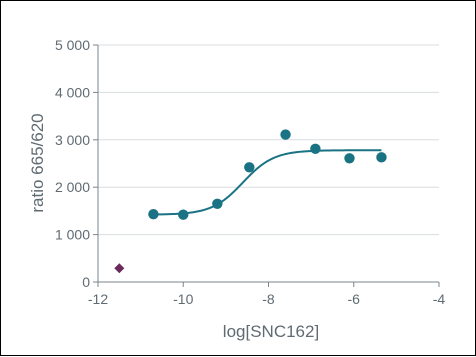  What do you see at coordinates (72, 235) in the screenshot?
I see `y-tick-label-1: 1 000` at bounding box center [72, 235].